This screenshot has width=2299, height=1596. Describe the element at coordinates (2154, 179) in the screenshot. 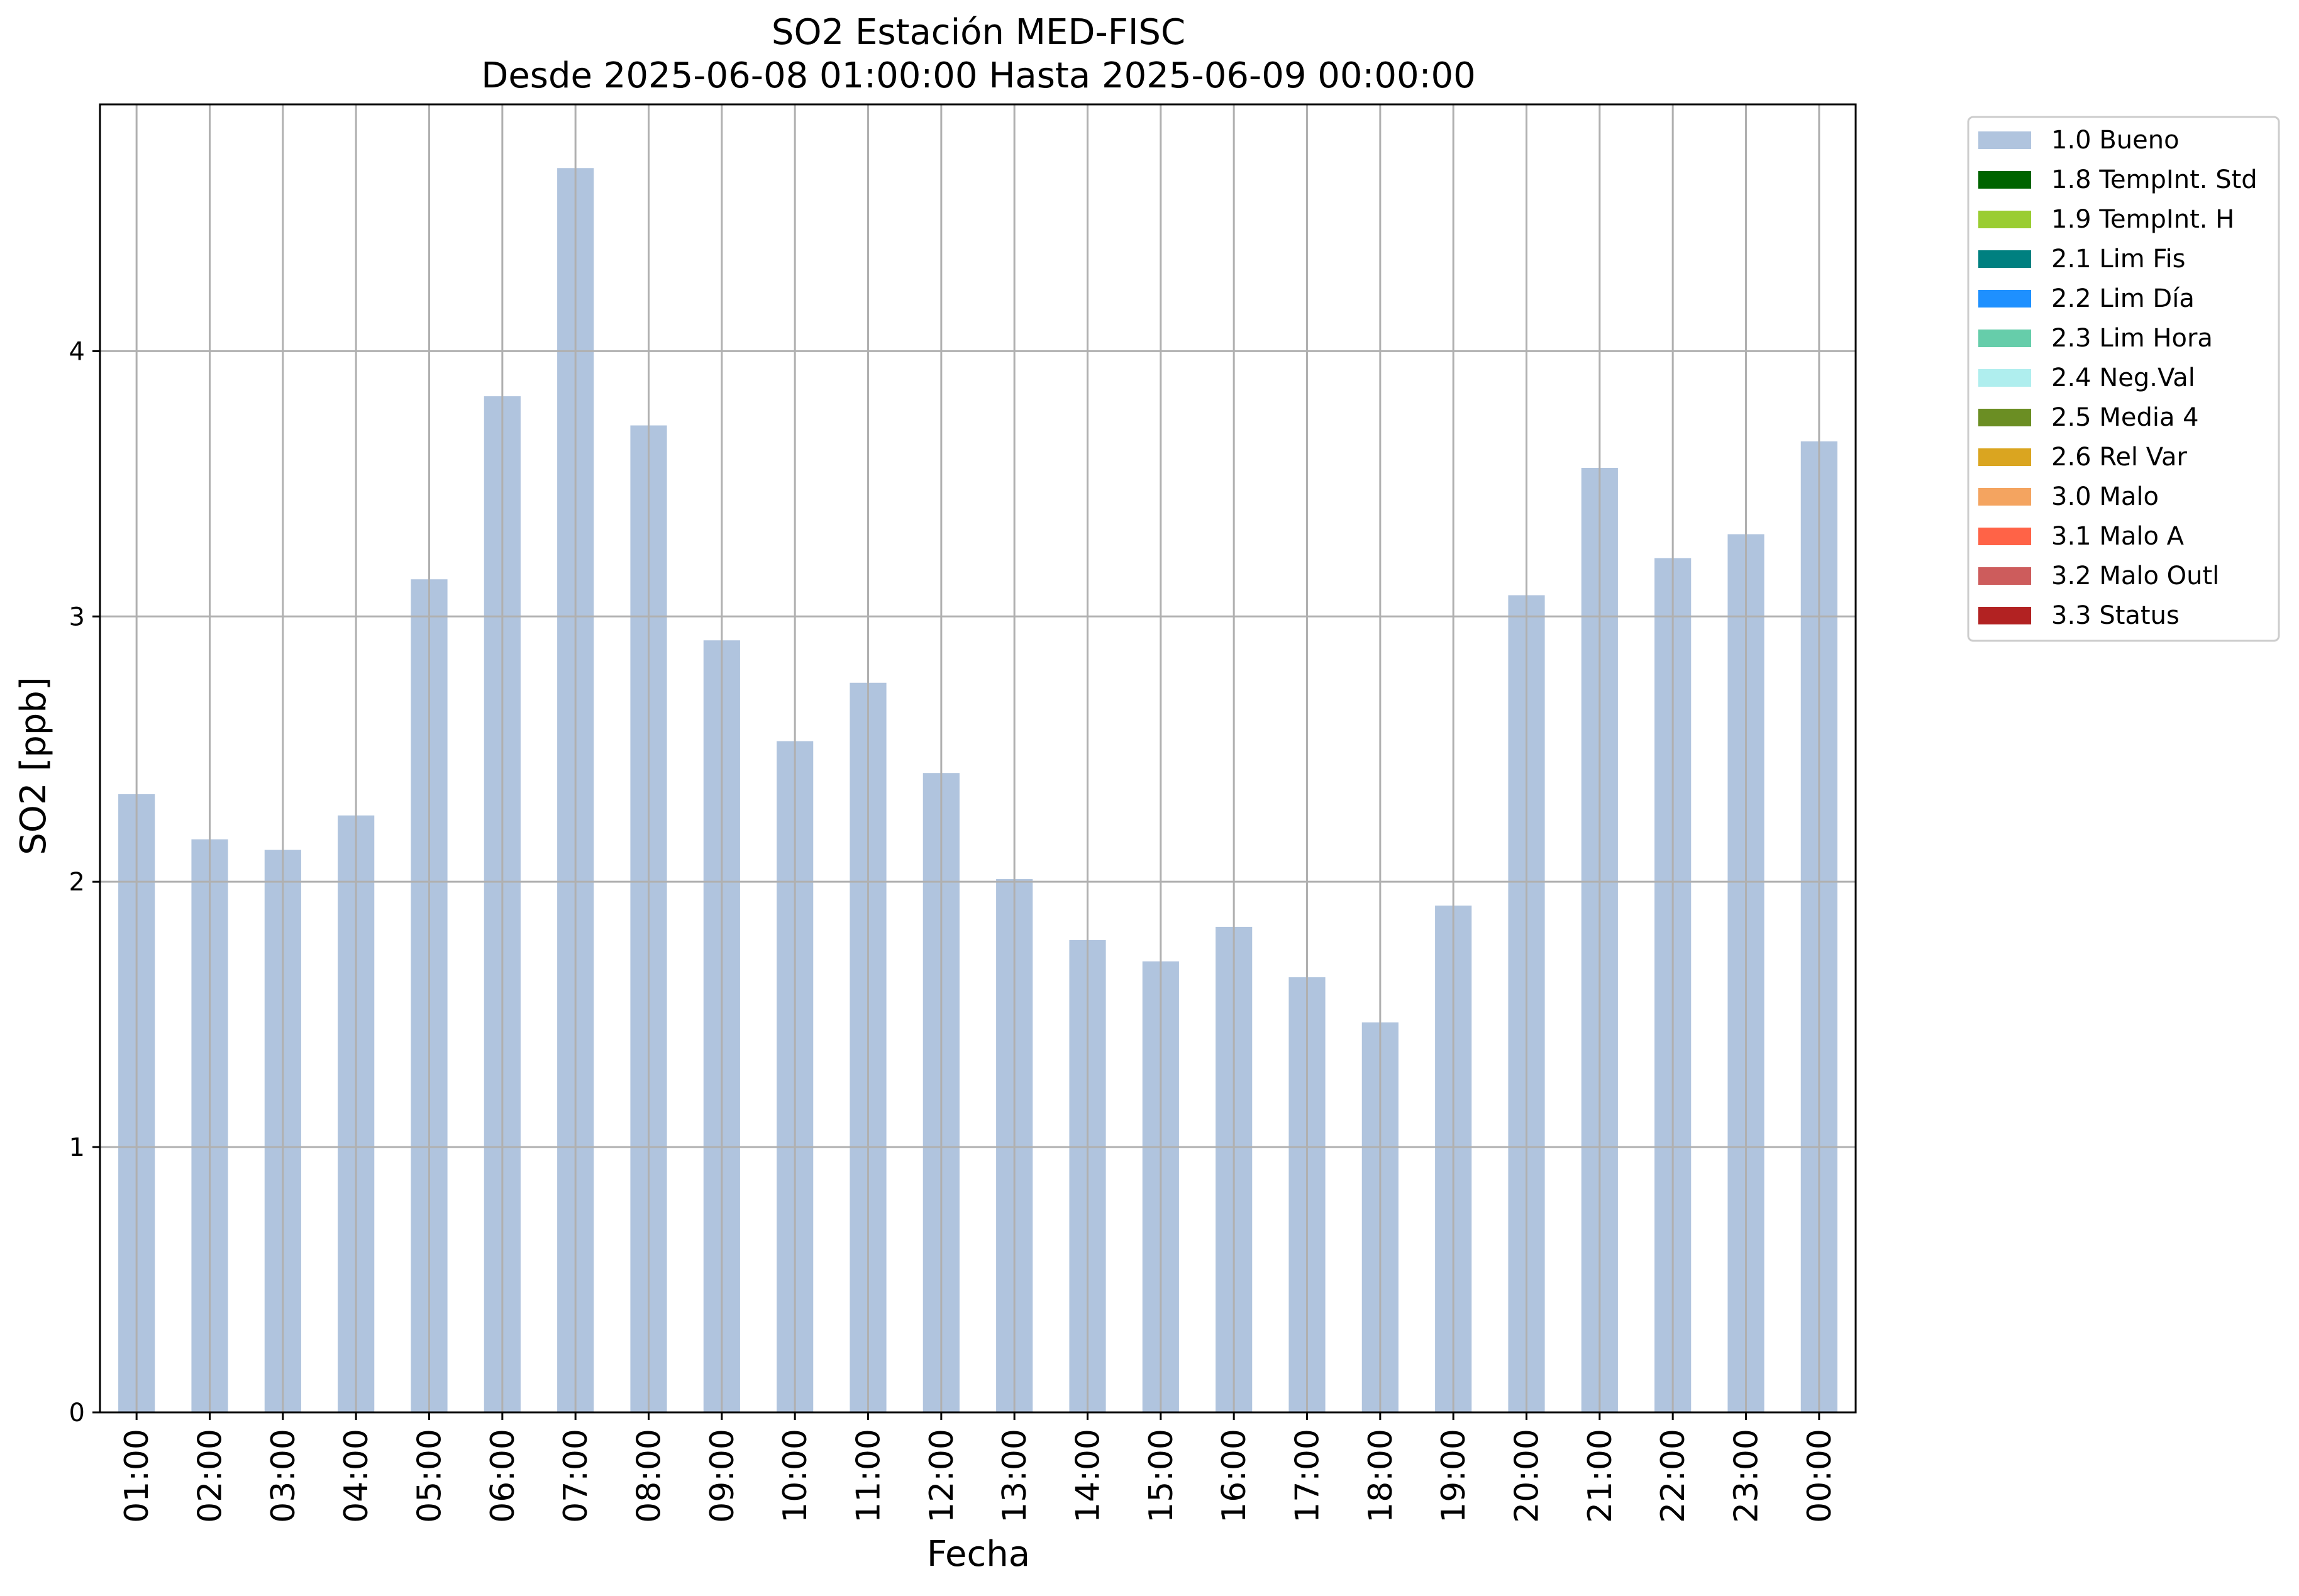

I see `legend-entry-label: 1.8 TempInt. Std` at that location.